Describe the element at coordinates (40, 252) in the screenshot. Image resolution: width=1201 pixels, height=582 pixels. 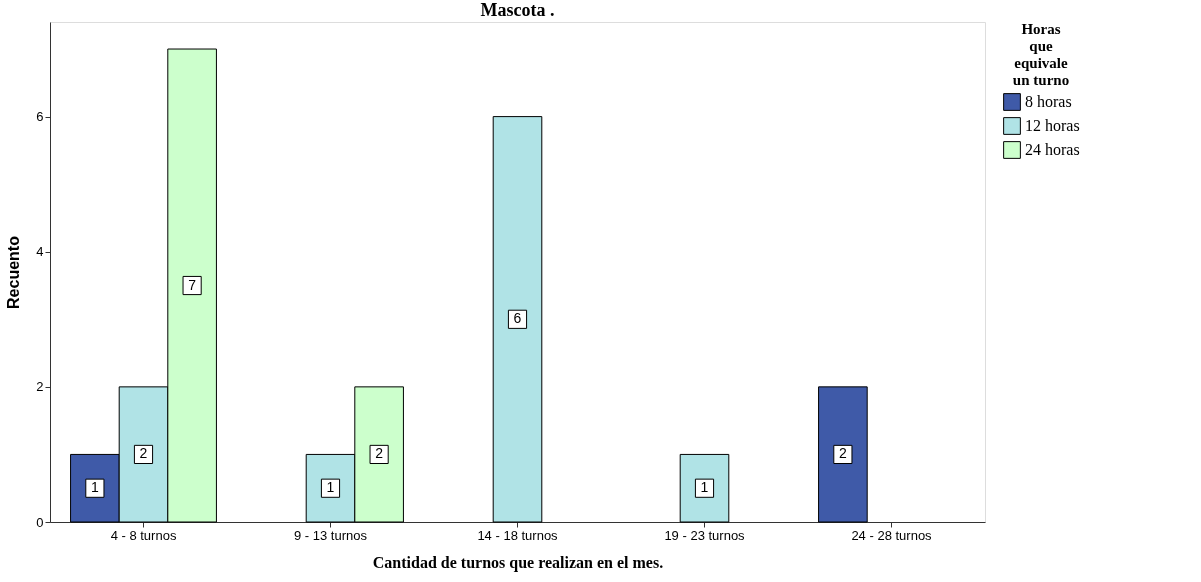
I see `y-tick-label: 4` at that location.